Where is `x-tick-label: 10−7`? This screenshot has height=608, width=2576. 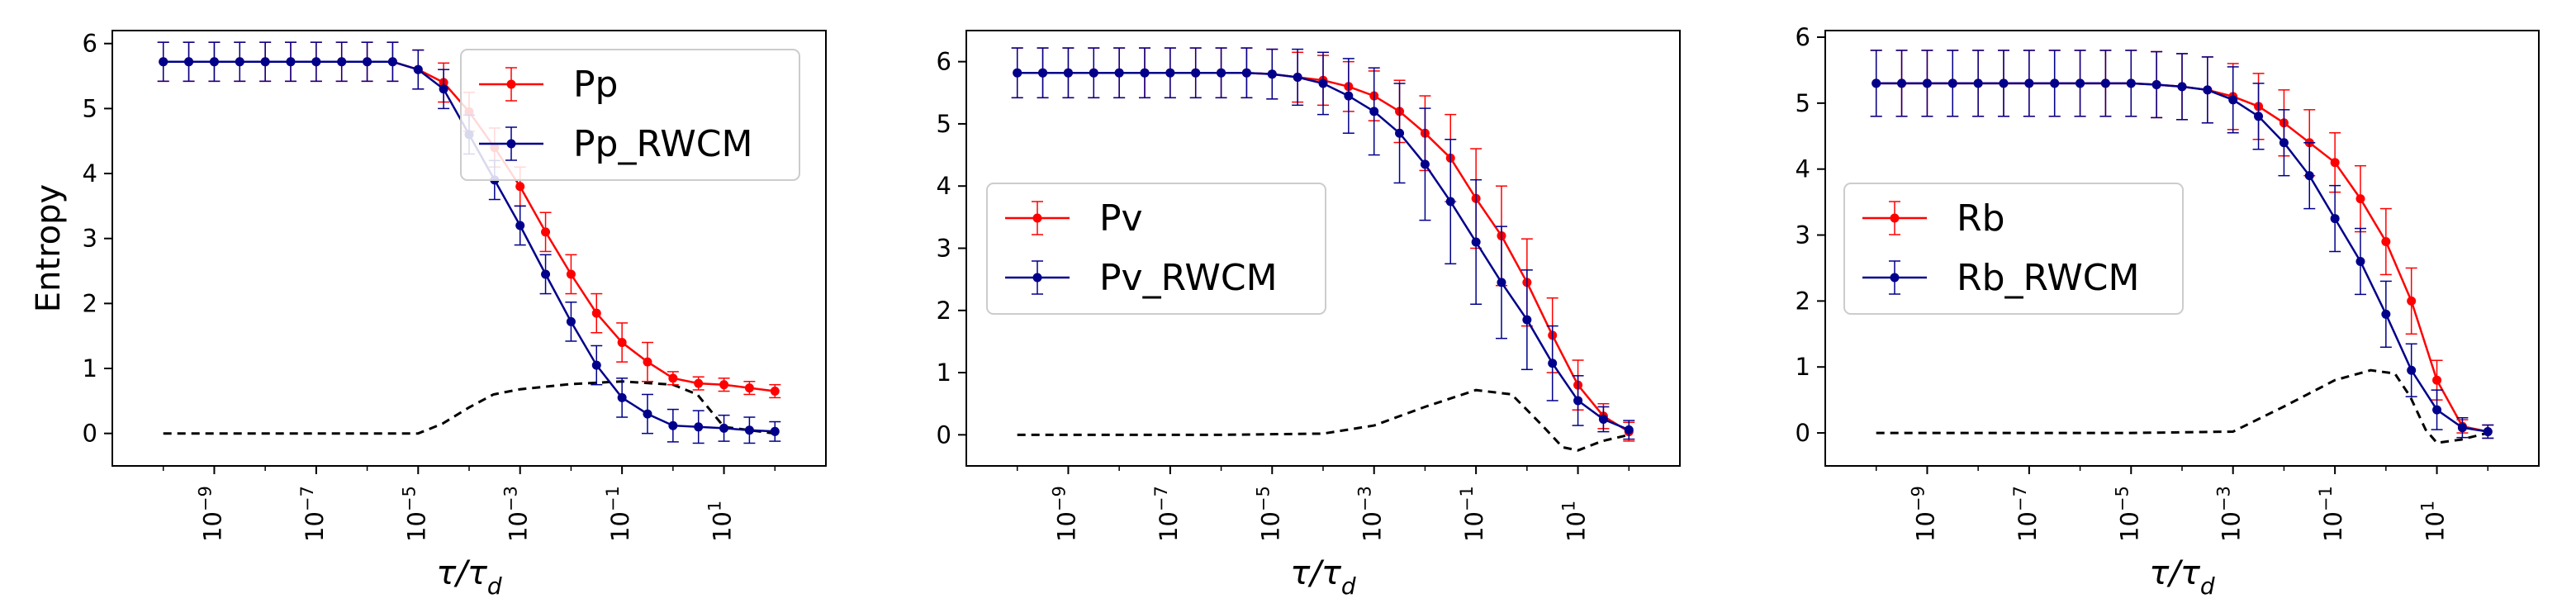
x-tick-label: 10−7 is located at coordinates (2026, 514).